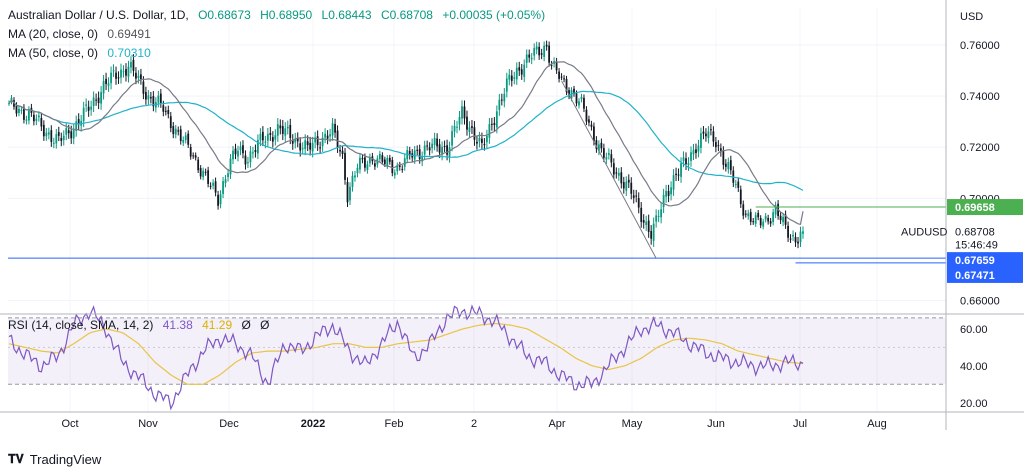  I want to click on countdown-tag: 15:46:49, so click(976, 245).